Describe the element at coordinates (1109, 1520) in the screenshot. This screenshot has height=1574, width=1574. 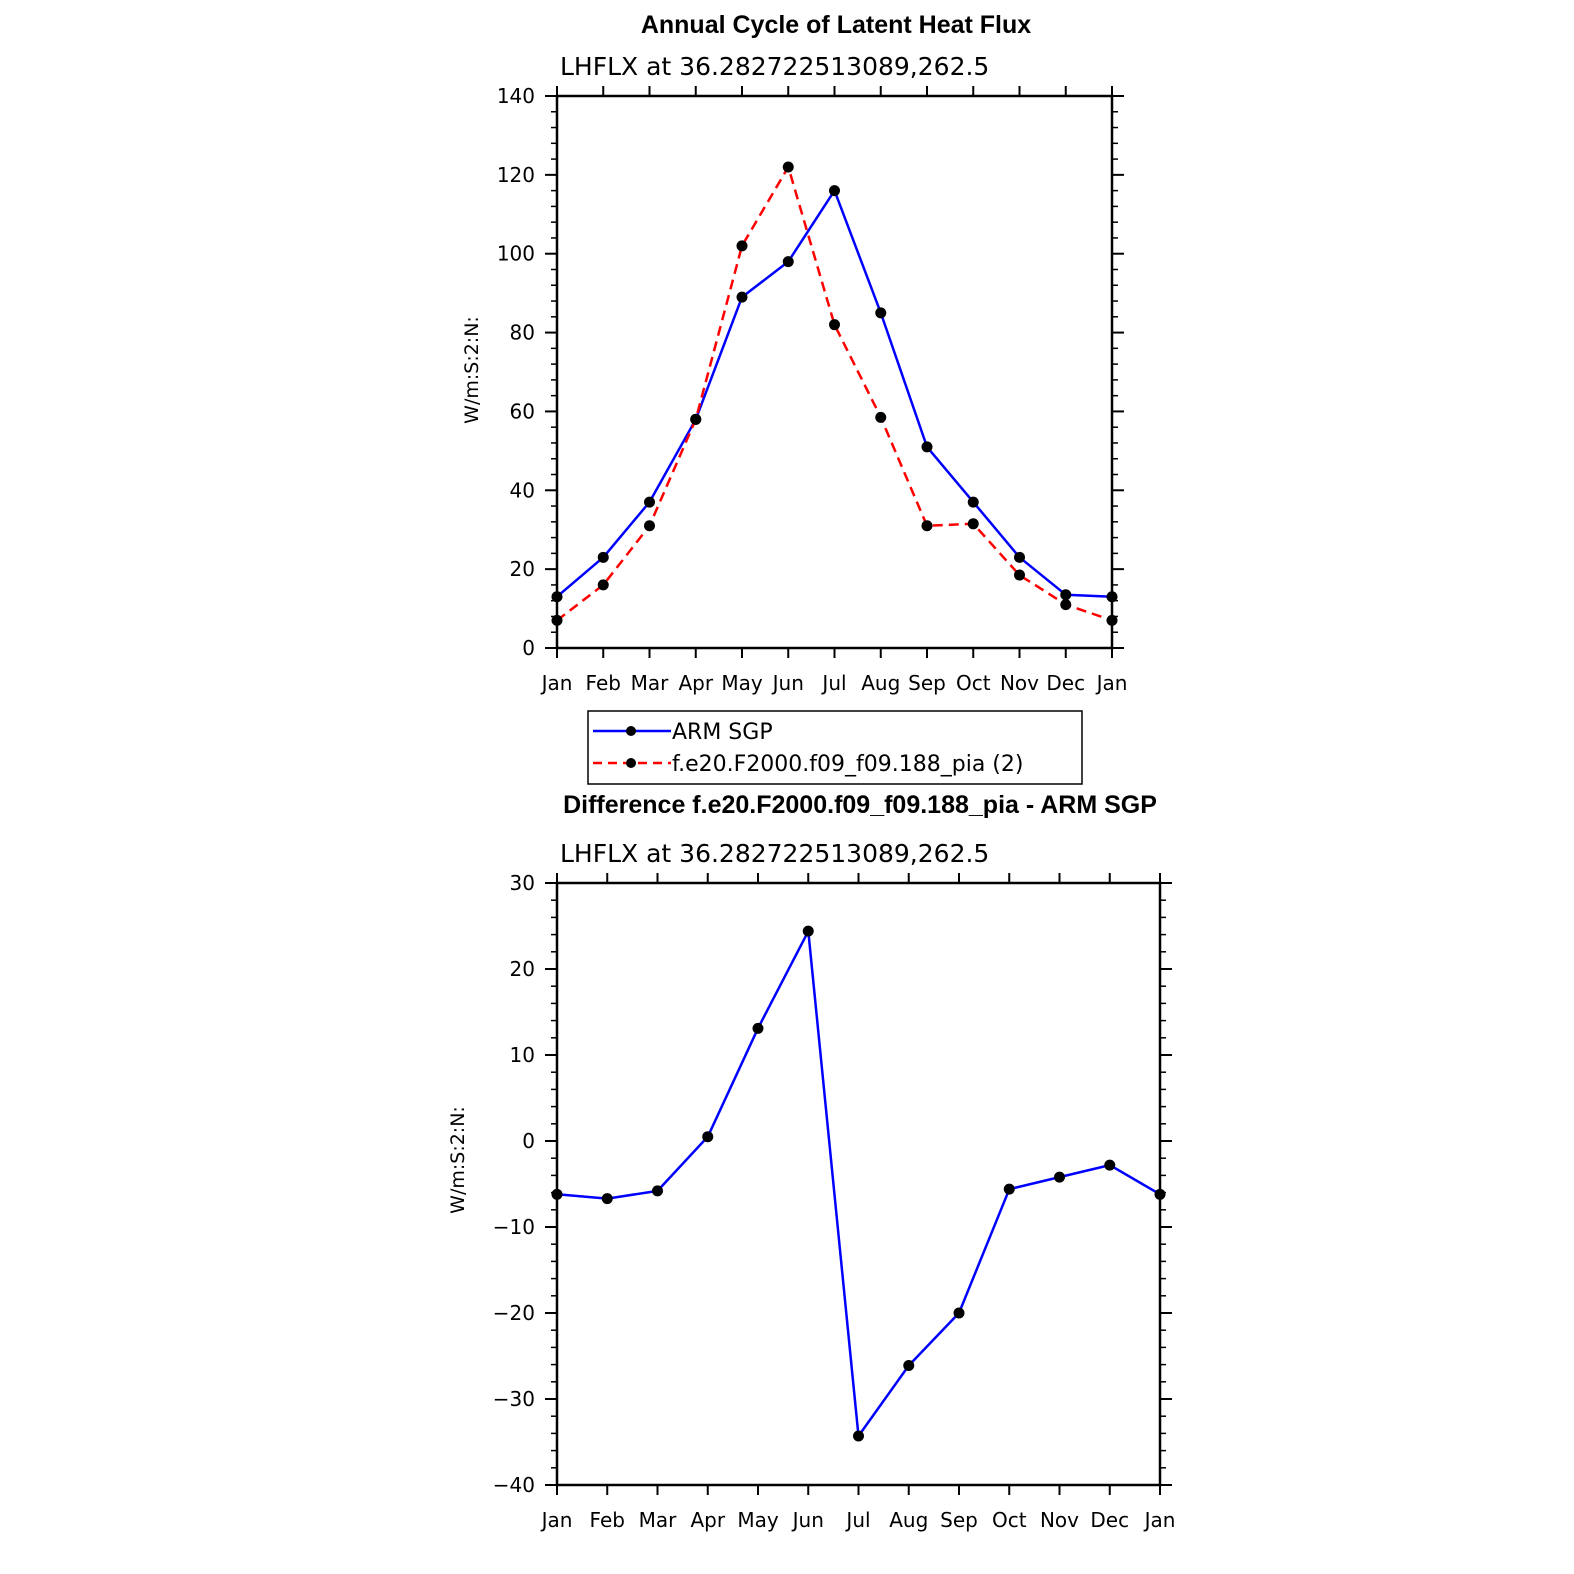
I see `bottom-xtick-label: Dec` at that location.